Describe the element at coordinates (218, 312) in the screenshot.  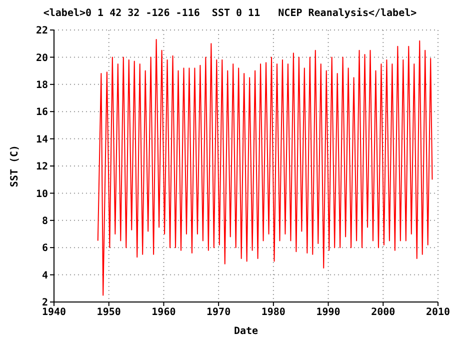
I see `x-tick-label: 1970` at that location.